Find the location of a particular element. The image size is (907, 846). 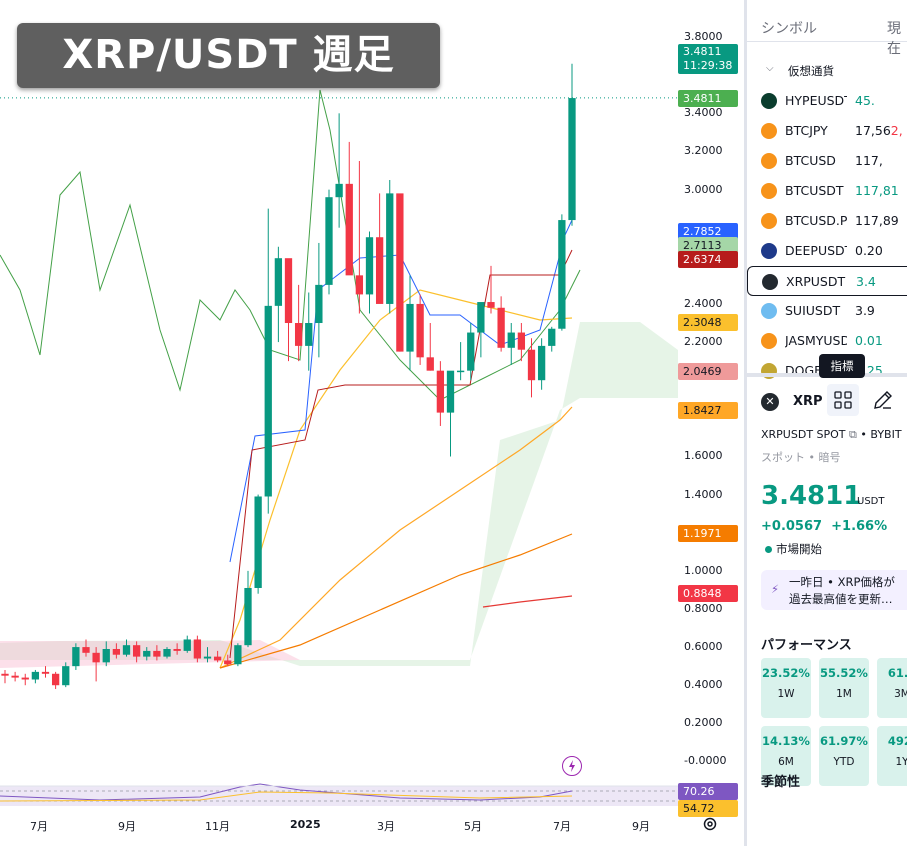

watchlist-row-btcusd: BTCUSD 117, is located at coordinates (827, 161).